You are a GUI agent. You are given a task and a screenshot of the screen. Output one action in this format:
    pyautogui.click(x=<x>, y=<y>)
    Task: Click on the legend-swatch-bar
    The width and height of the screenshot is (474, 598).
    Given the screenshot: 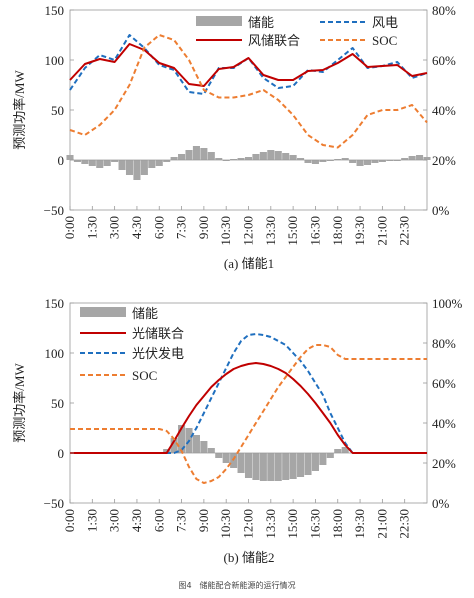 What is the action you would take?
    pyautogui.click(x=219, y=21)
    